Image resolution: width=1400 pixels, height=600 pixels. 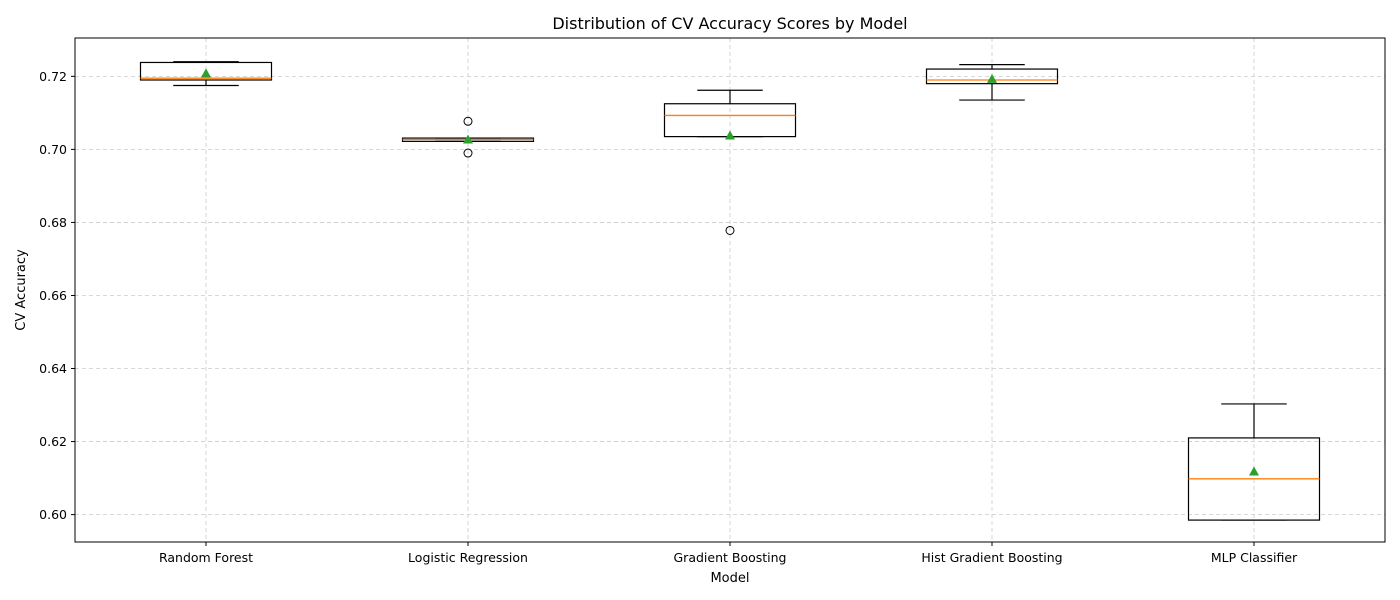 I want to click on x-tick-label: Hist Gradient Boosting, so click(x=991, y=557).